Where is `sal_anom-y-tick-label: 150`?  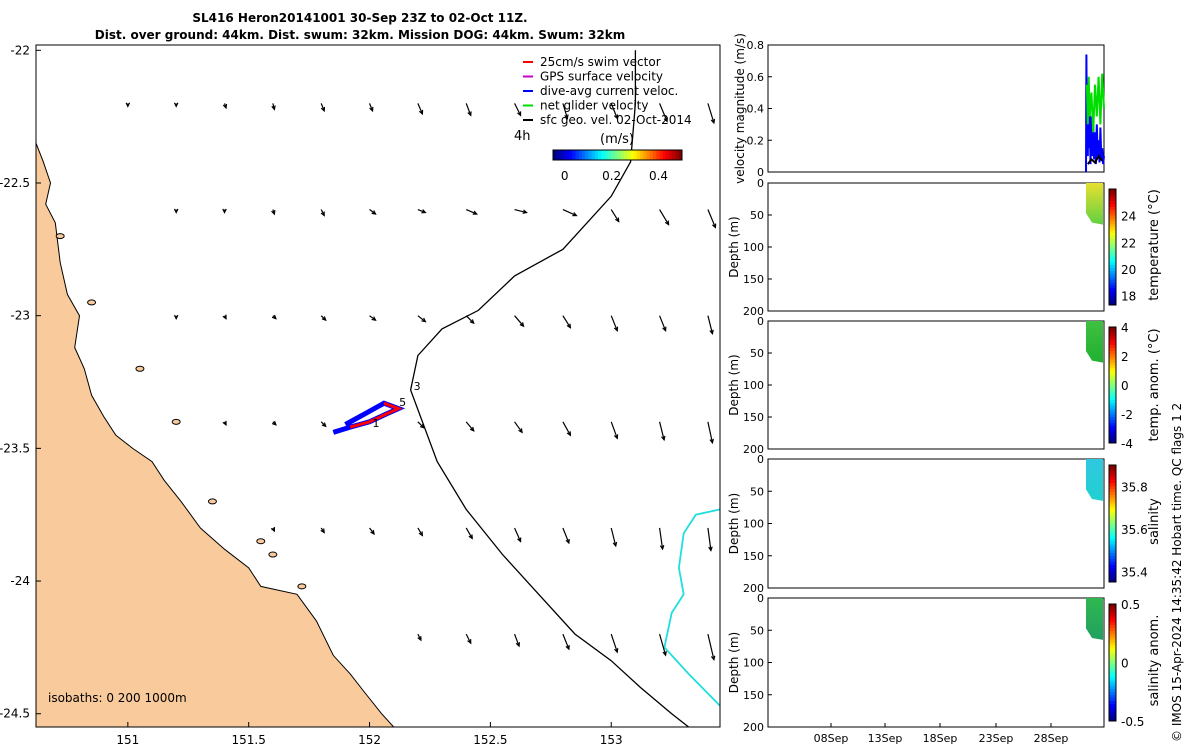 sal_anom-y-tick-label: 150 is located at coordinates (753, 695).